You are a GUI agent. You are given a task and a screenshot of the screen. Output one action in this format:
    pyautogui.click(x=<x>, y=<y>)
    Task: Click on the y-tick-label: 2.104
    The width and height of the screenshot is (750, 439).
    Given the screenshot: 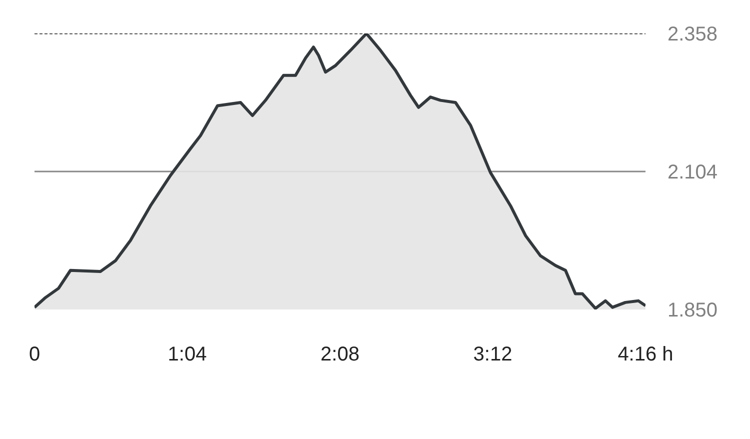 What is the action you would take?
    pyautogui.click(x=693, y=173)
    